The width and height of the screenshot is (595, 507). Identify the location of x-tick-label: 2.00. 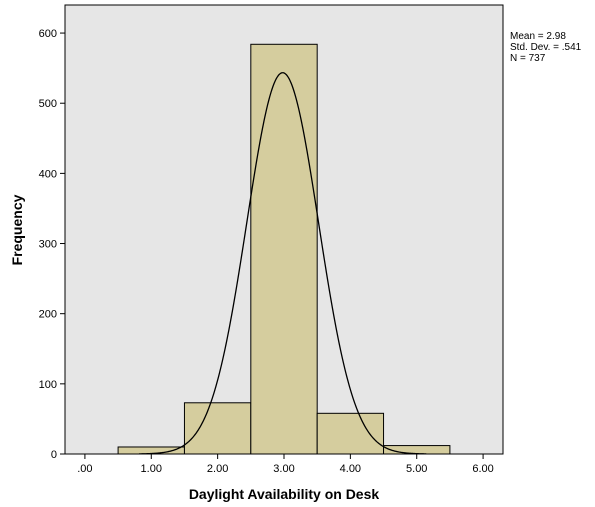
(217, 469).